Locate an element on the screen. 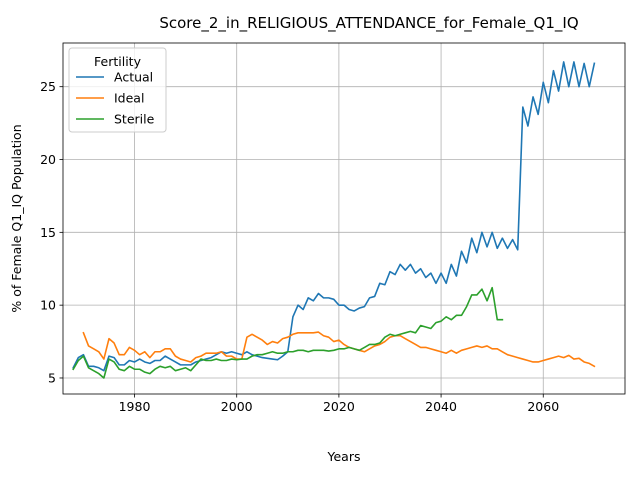  x-tick-label: 2020 is located at coordinates (339, 406).